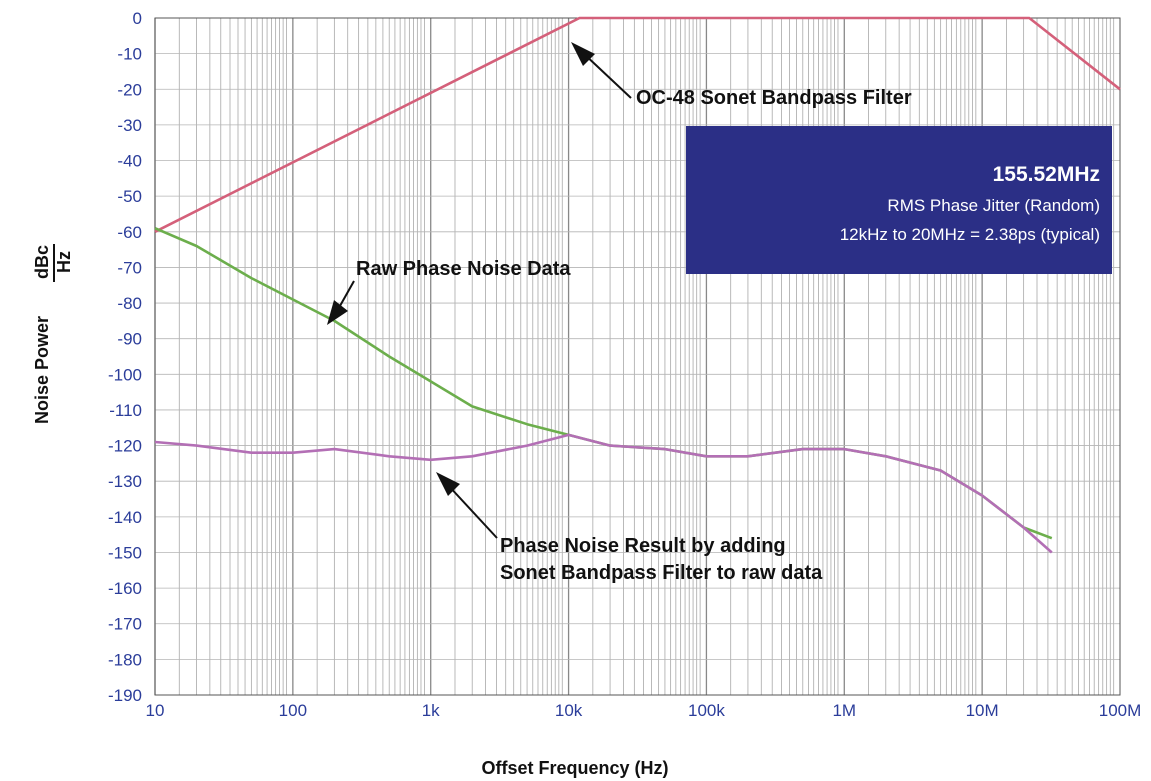  What do you see at coordinates (644, 710) in the screenshot?
I see `x-ticks: 10 100 1k 10k 100k 1M 10M 100M` at bounding box center [644, 710].